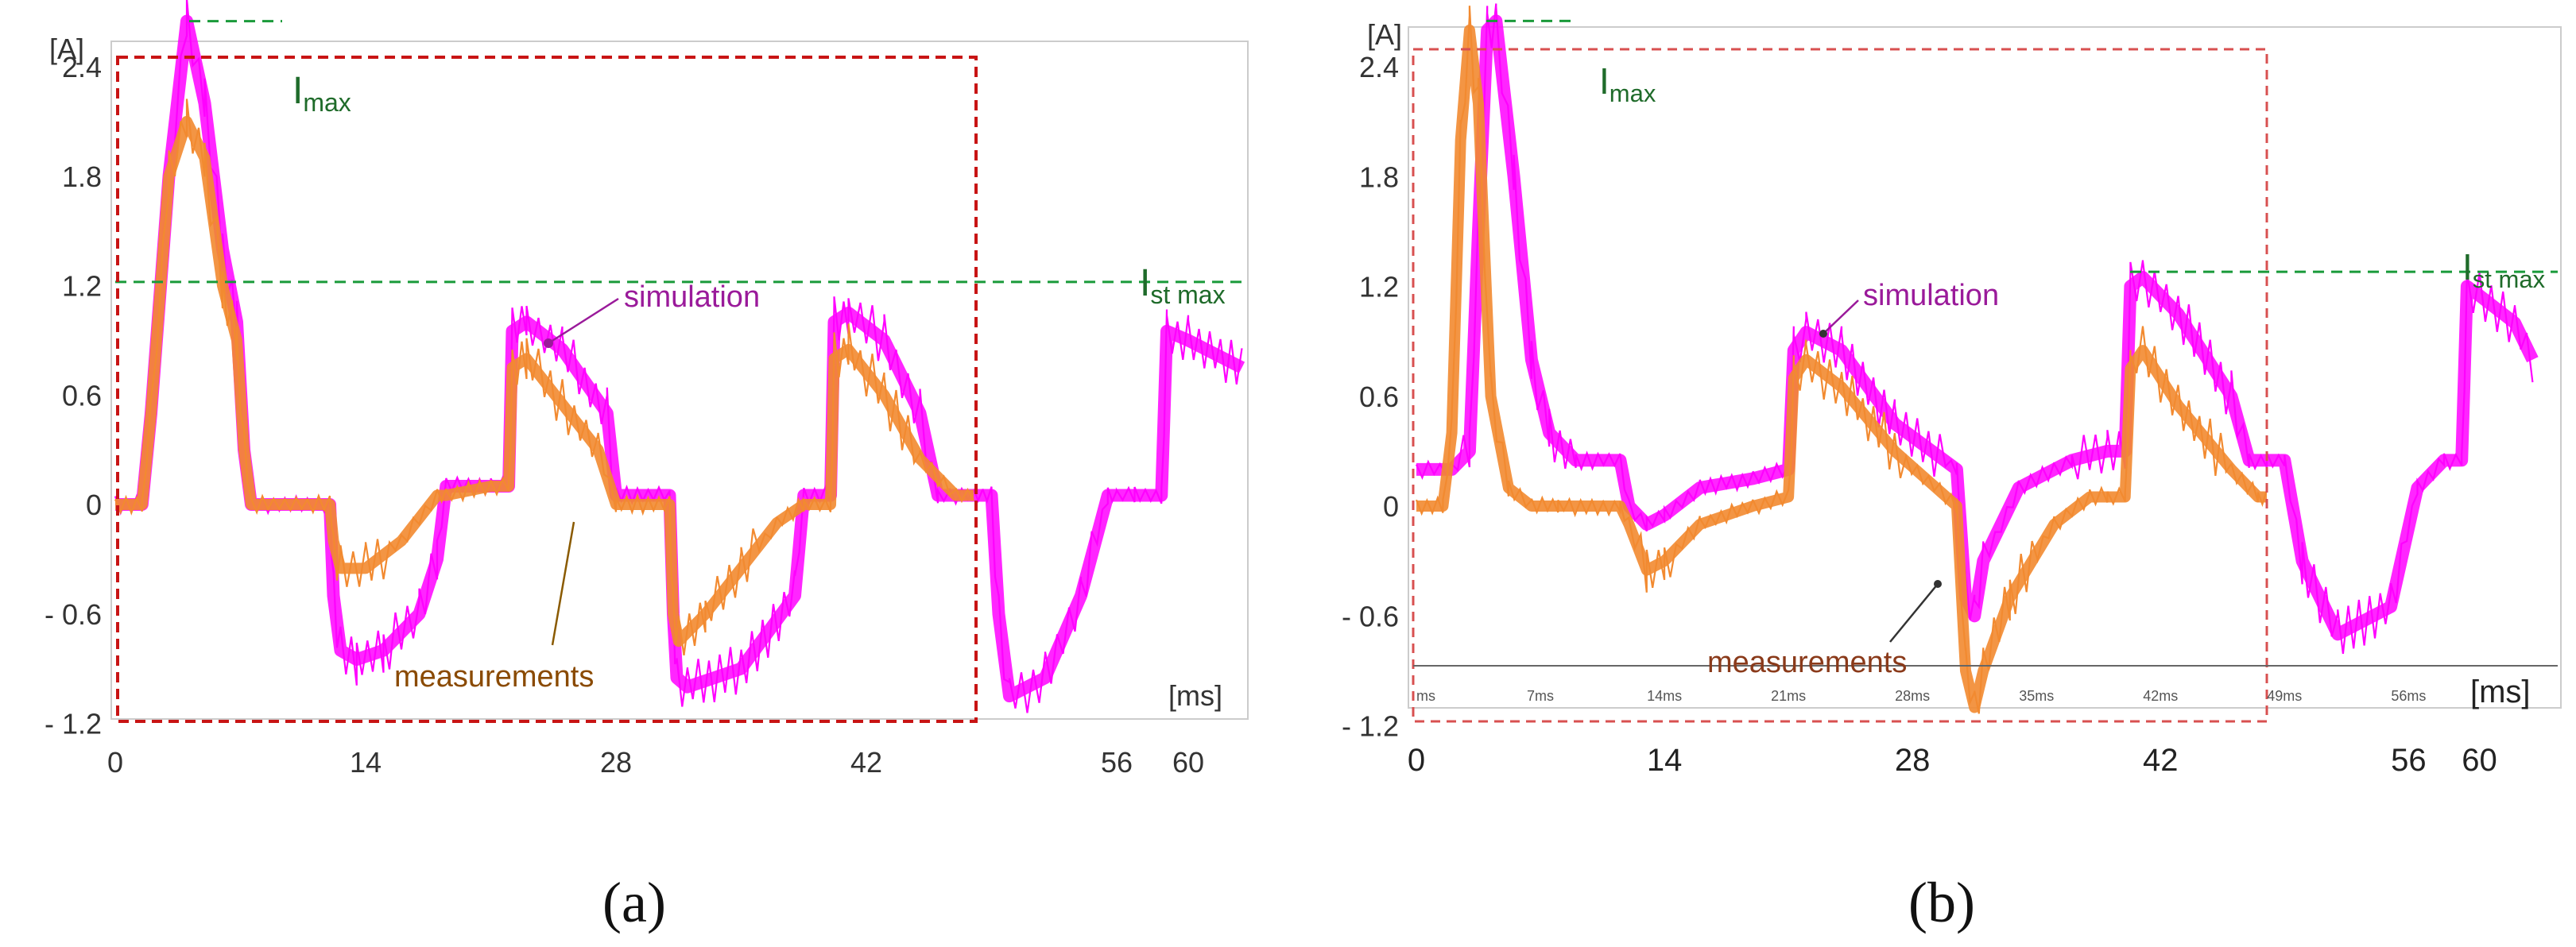  Describe the element at coordinates (2036, 696) in the screenshot. I see `inner-tick-label: 35ms` at that location.